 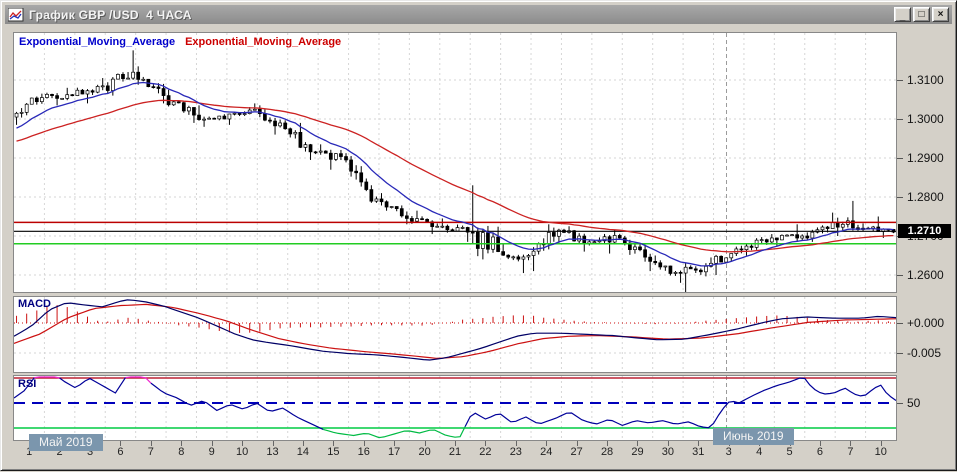 What do you see at coordinates (363, 452) in the screenshot?
I see `date-tick-label: 16` at bounding box center [363, 452].